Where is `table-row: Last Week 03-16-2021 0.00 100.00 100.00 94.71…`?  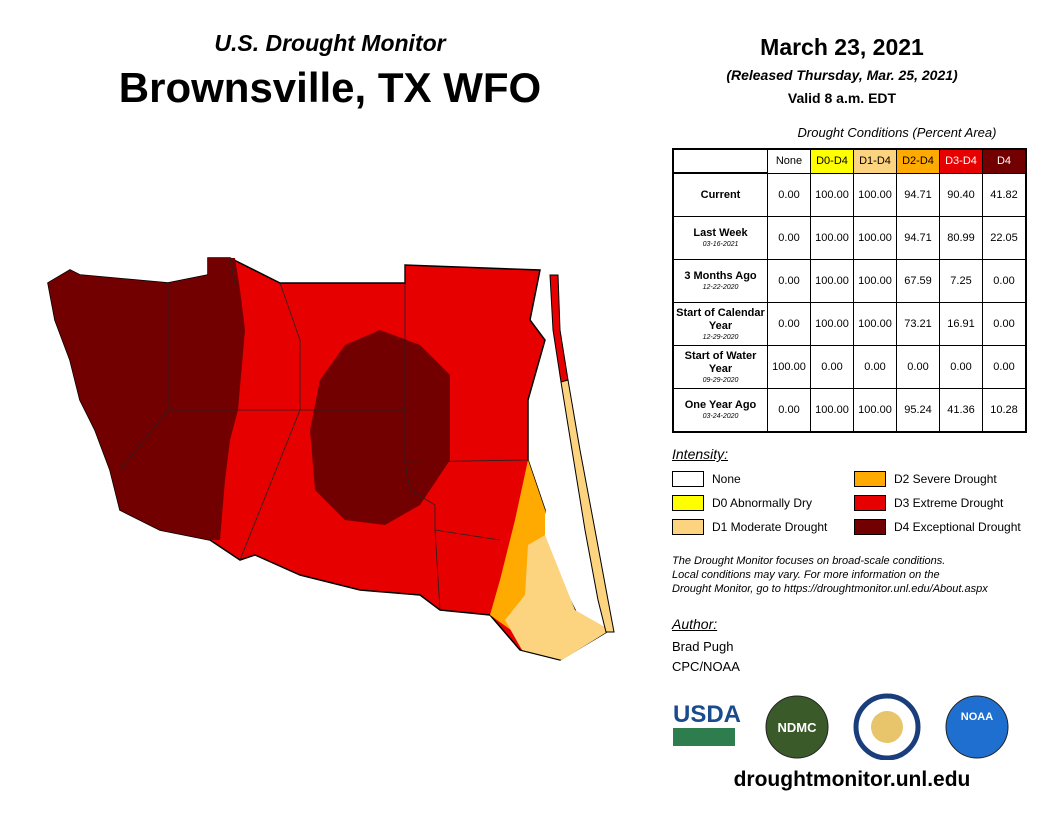 table-row: Last Week 03-16-2021 0.00 100.00 100.00 94.71… is located at coordinates (849, 238).